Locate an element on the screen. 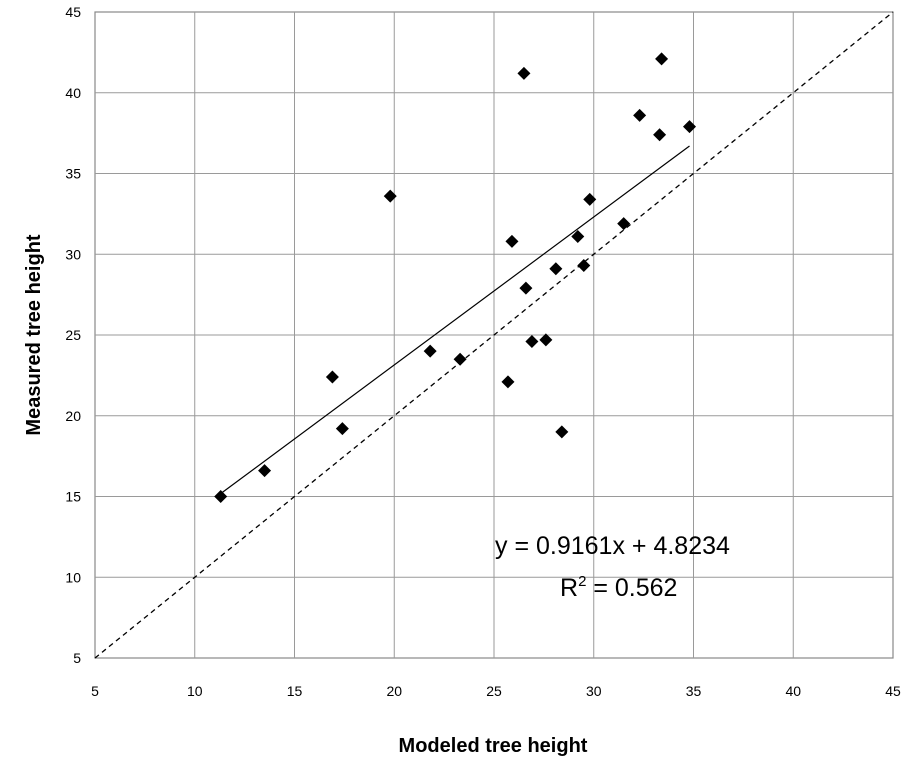  y-tick-label: 45 is located at coordinates (73, 12).